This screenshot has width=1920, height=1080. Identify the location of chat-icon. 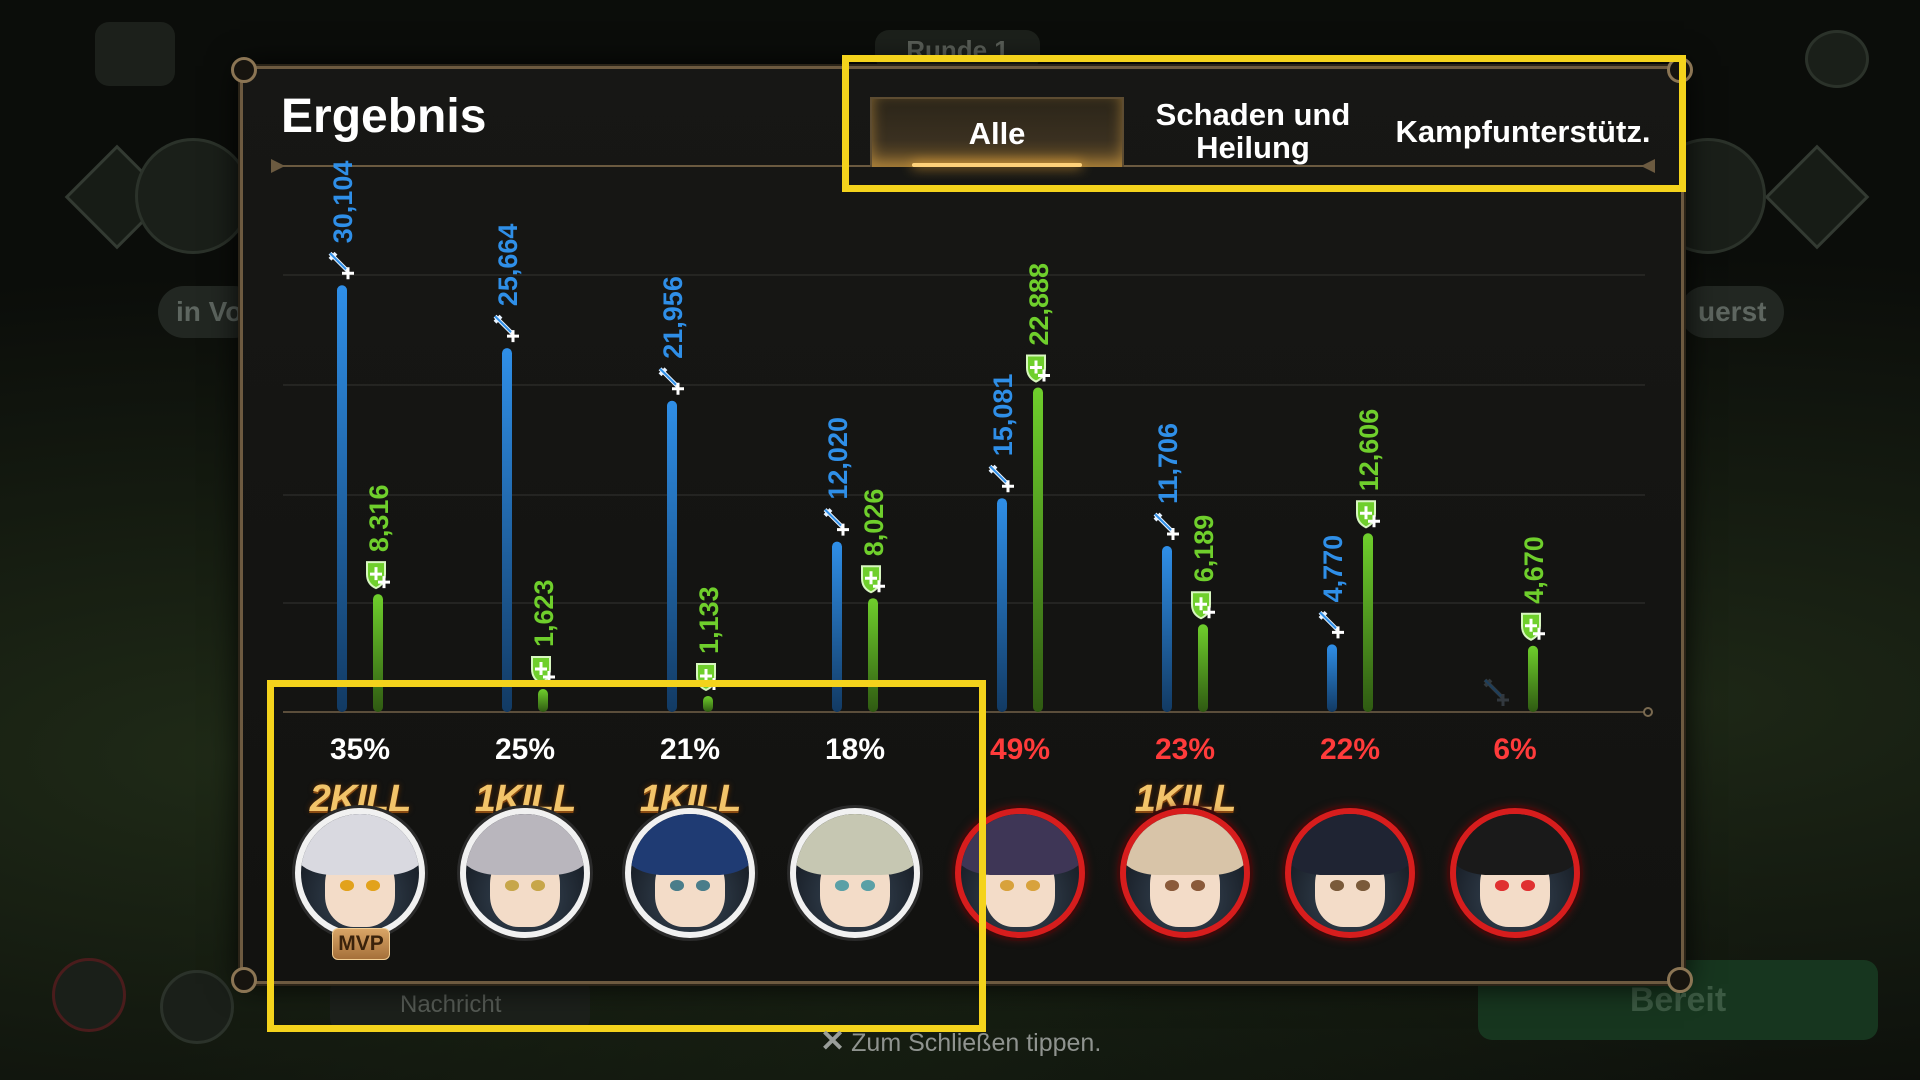
(1837, 59).